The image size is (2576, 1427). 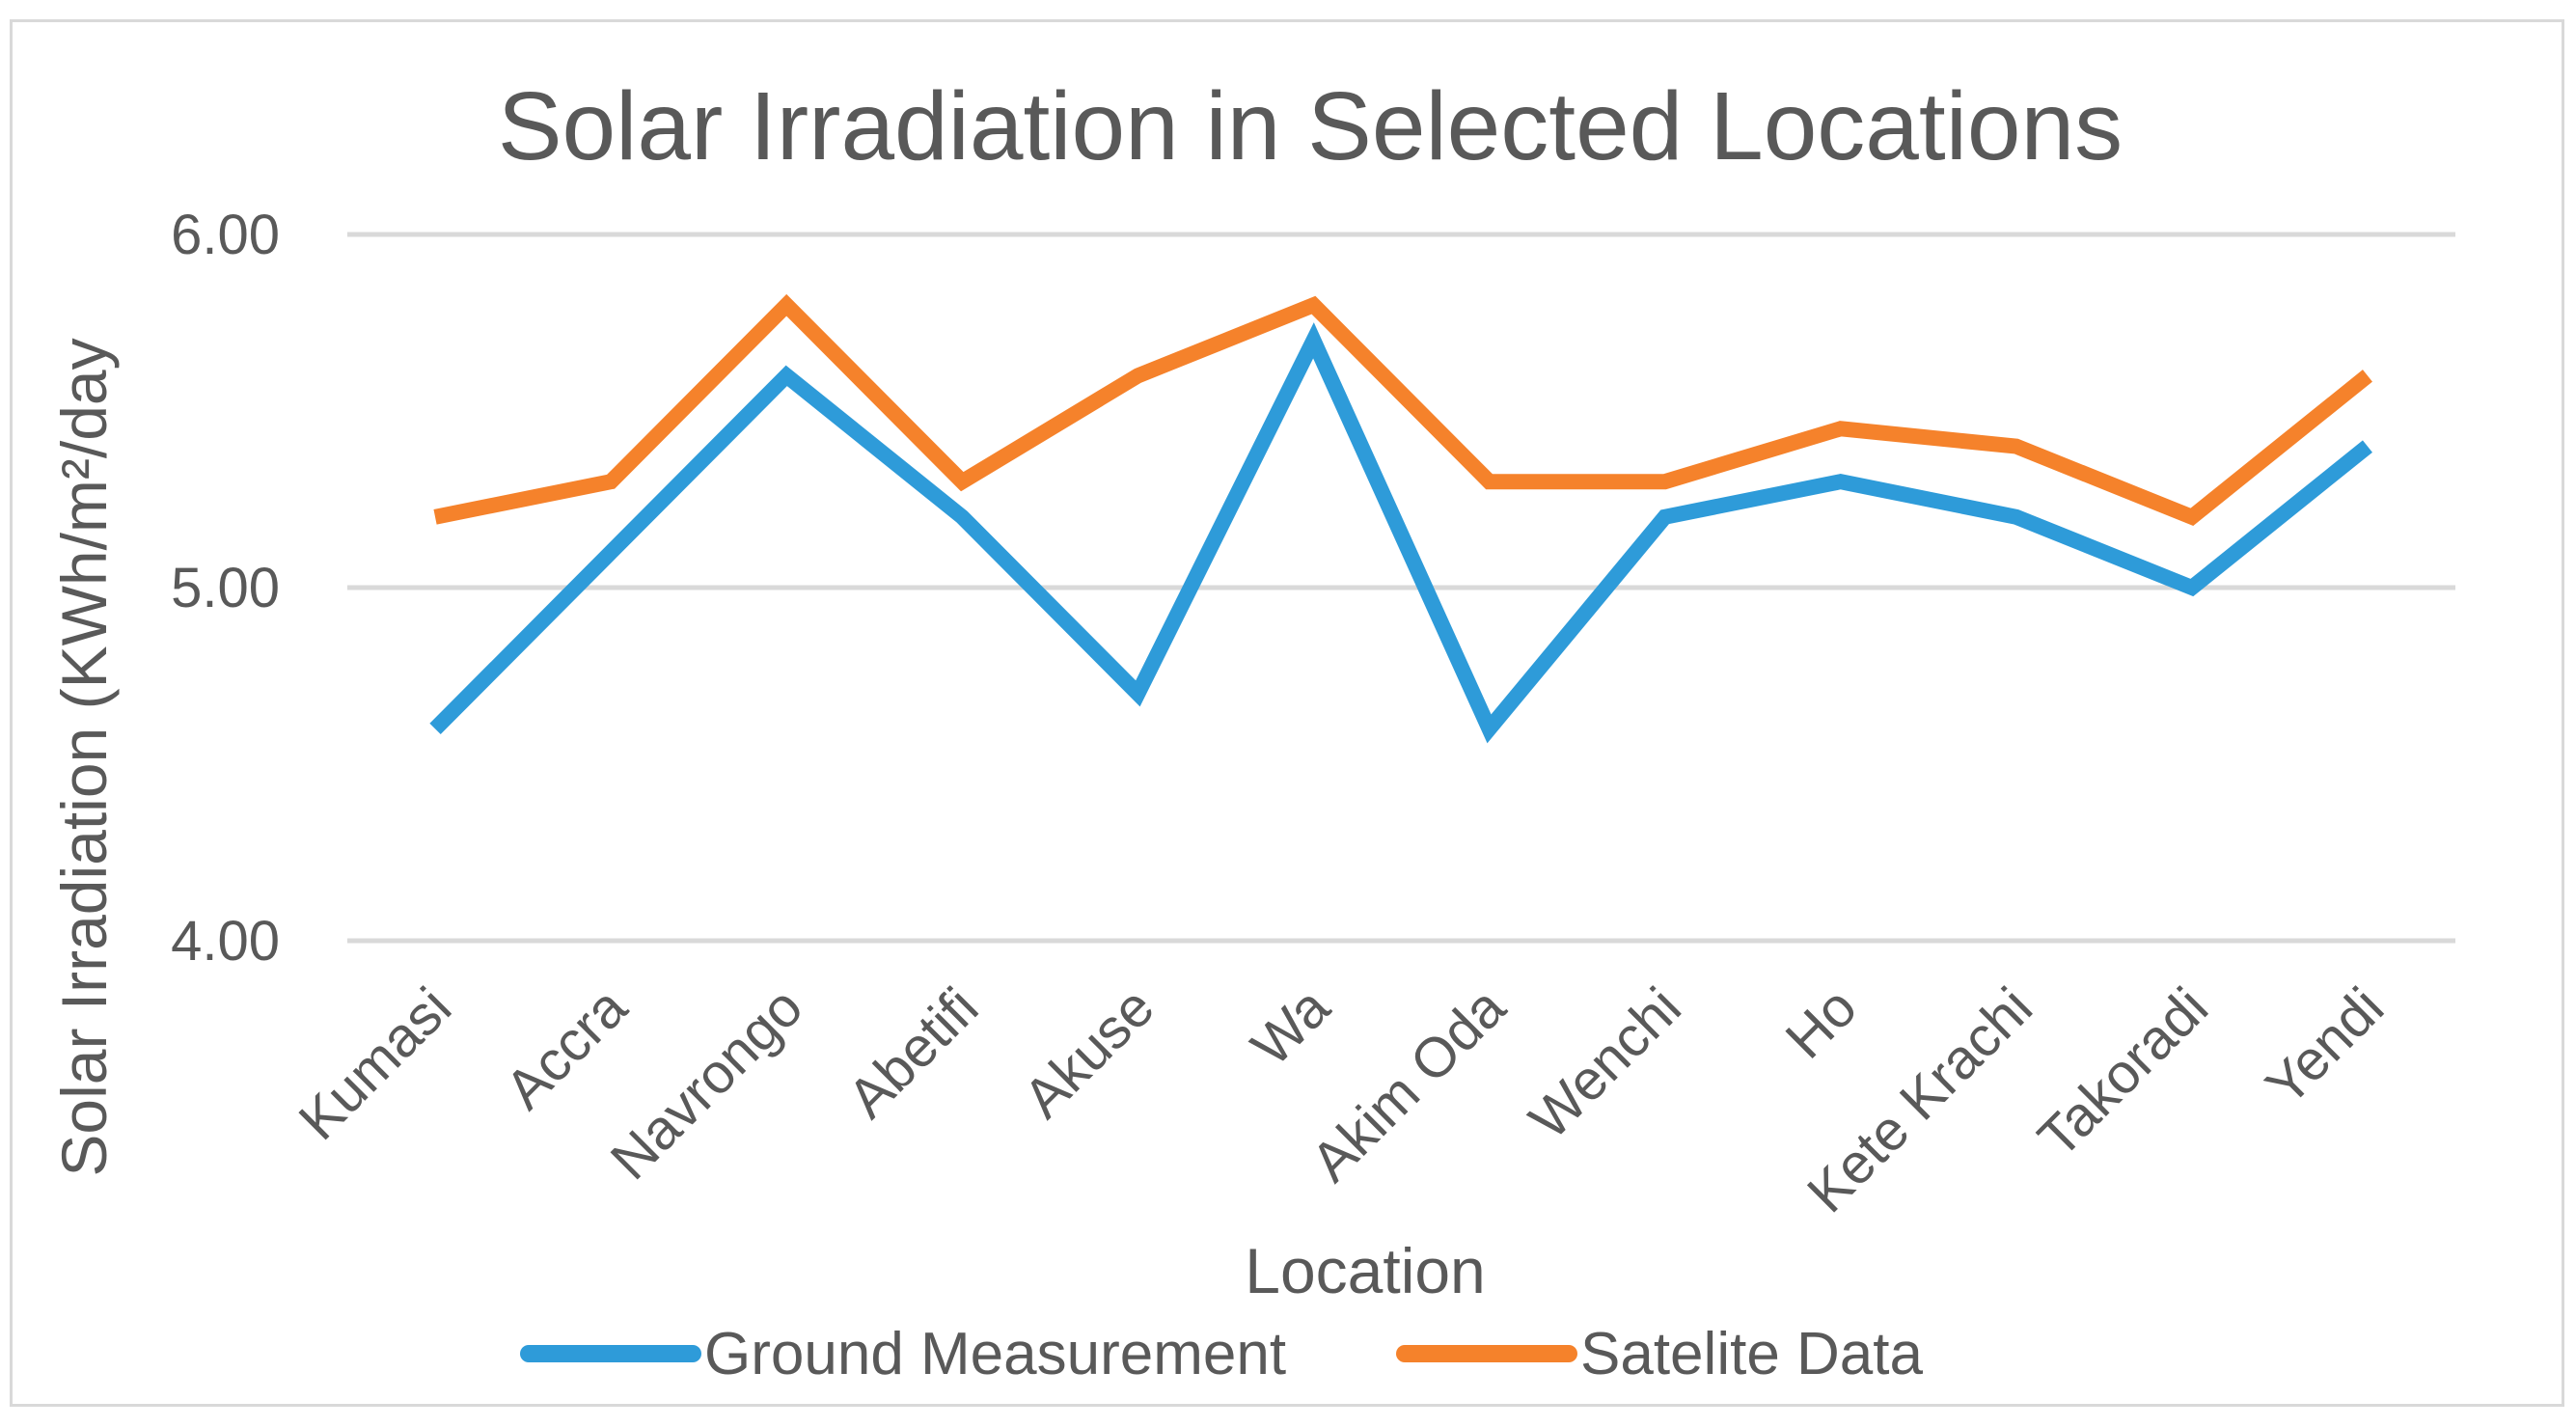 I want to click on y-axis-ticks: 4.00 5.00 6.00, so click(x=225, y=588).